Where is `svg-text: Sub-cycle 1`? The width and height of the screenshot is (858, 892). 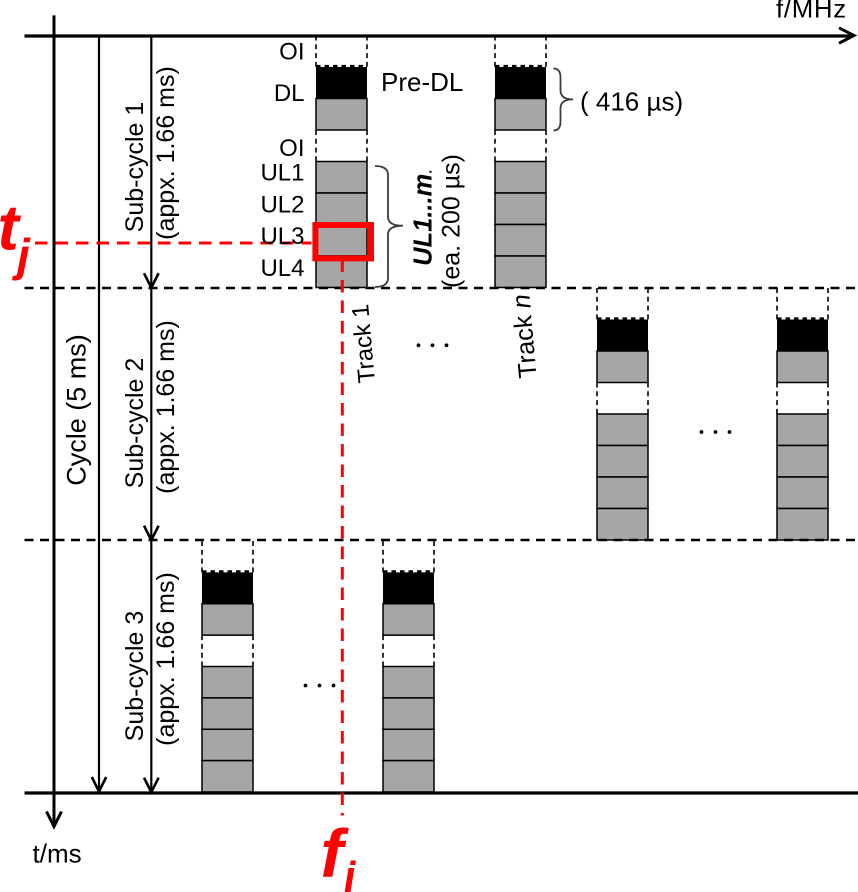 svg-text: Sub-cycle 1 is located at coordinates (135, 167).